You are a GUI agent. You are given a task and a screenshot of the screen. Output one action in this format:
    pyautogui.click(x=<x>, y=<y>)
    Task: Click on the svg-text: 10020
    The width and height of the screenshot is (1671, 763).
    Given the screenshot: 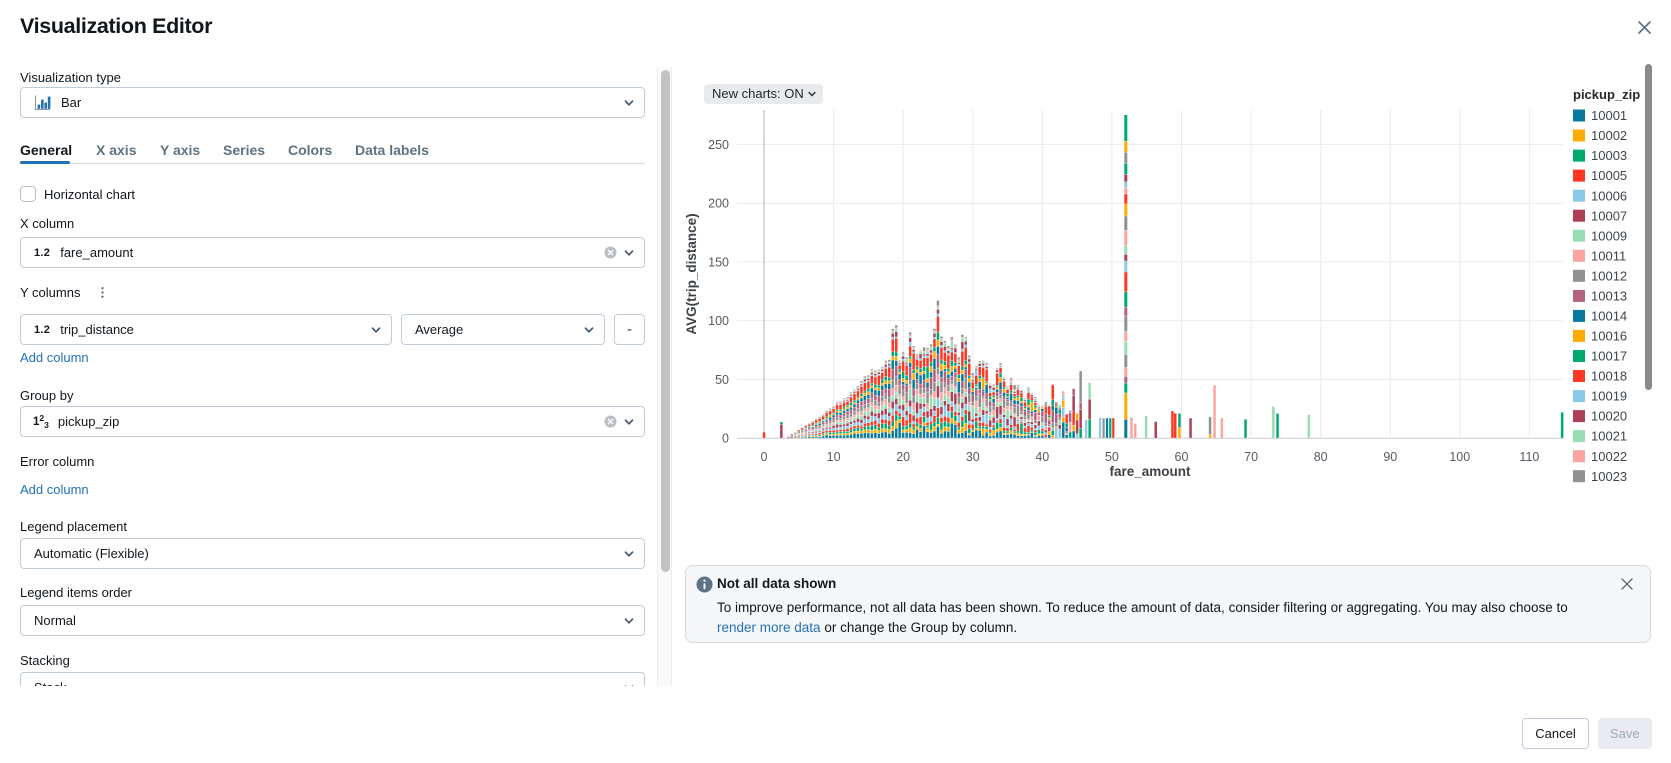 What is the action you would take?
    pyautogui.click(x=1609, y=416)
    